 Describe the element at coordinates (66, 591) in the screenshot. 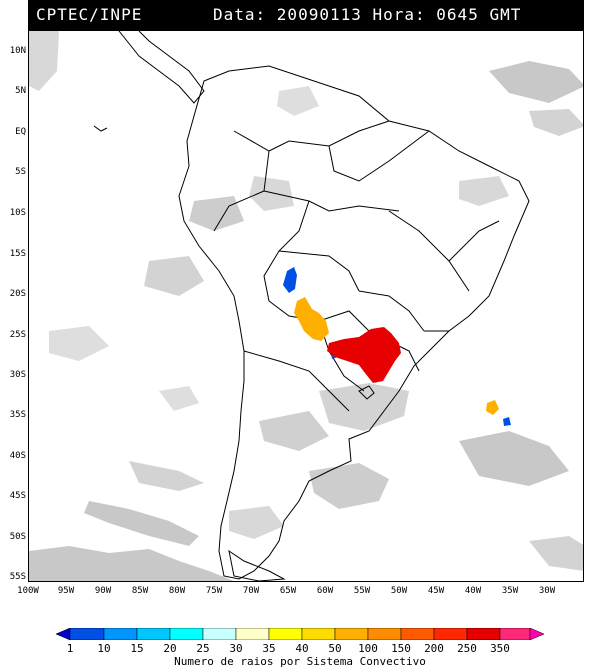

I see `lon-label: 95W` at that location.